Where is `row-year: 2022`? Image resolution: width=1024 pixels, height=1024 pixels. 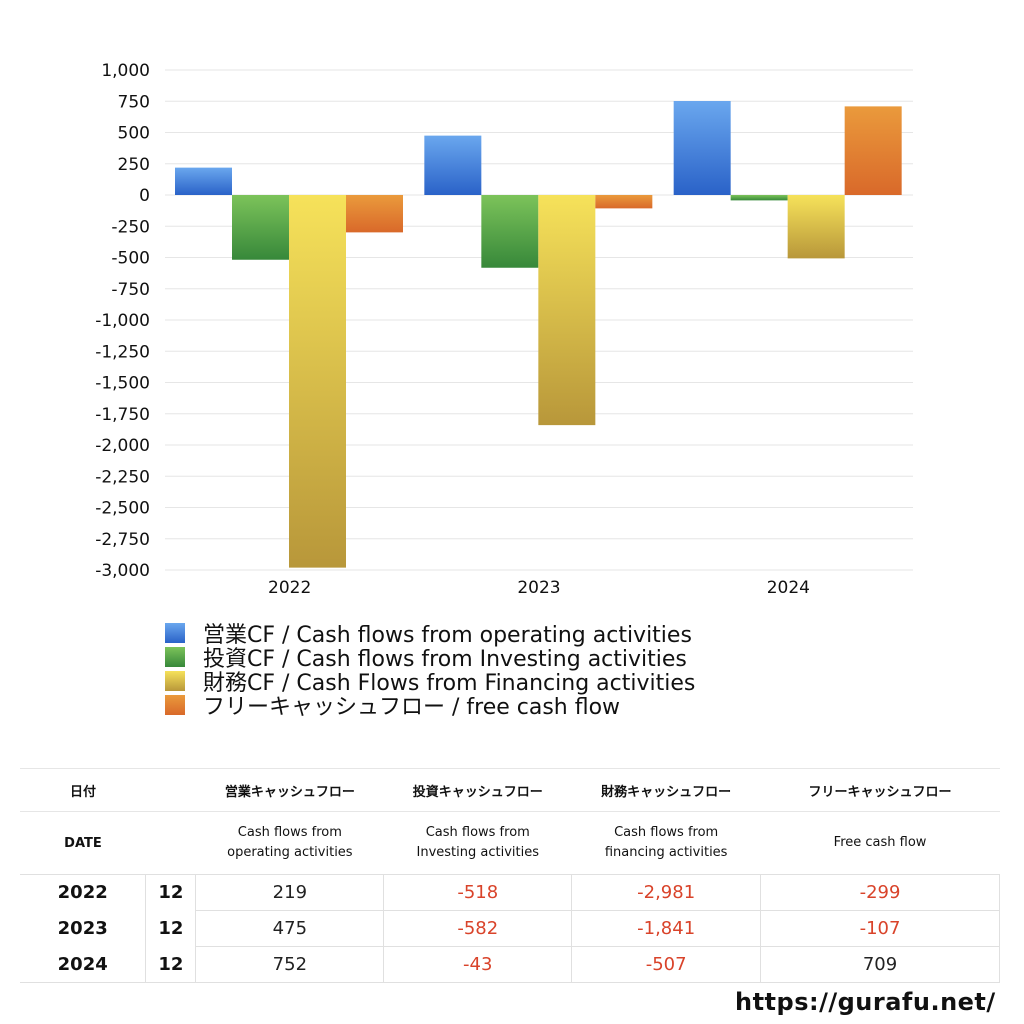
row-year: 2022 is located at coordinates (83, 892).